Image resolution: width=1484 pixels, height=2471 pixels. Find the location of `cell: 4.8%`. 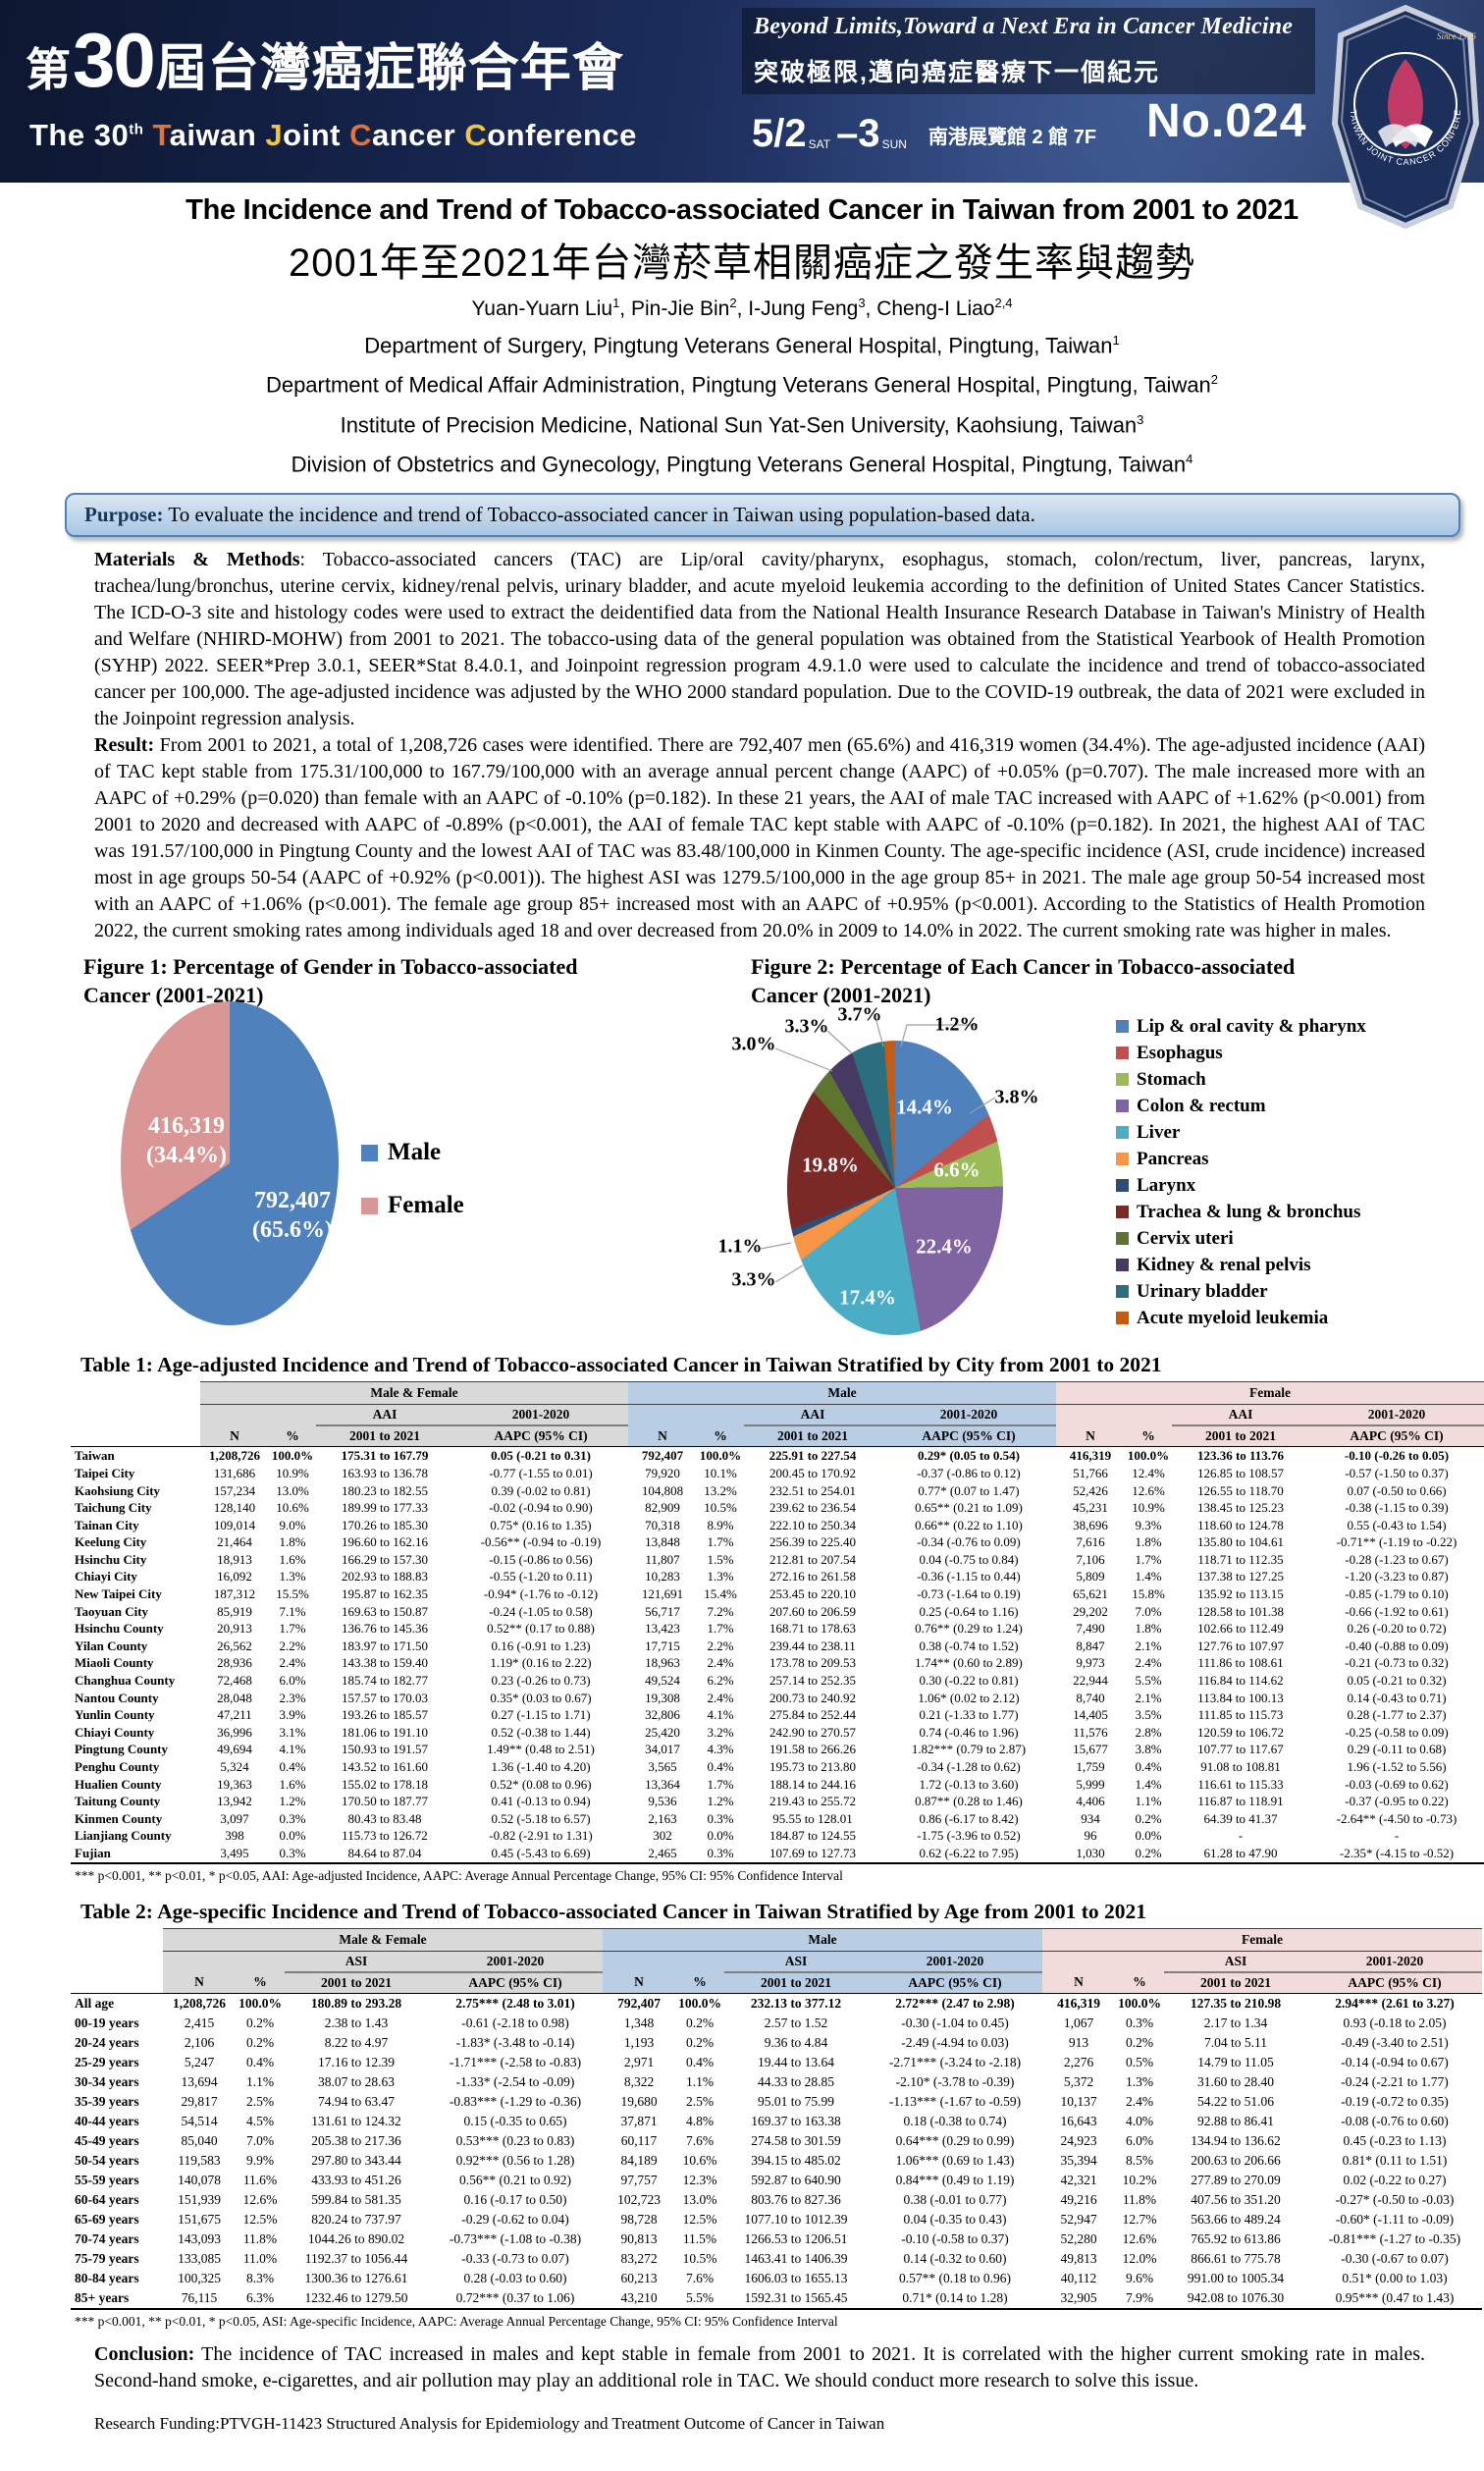

cell: 4.8% is located at coordinates (700, 2120).